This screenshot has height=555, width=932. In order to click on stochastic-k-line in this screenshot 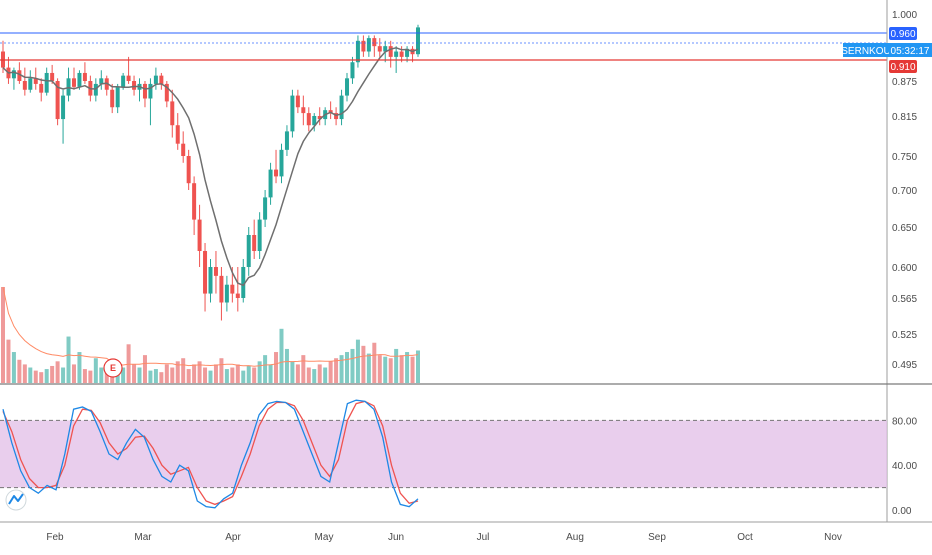, I will do `click(210, 454)`.